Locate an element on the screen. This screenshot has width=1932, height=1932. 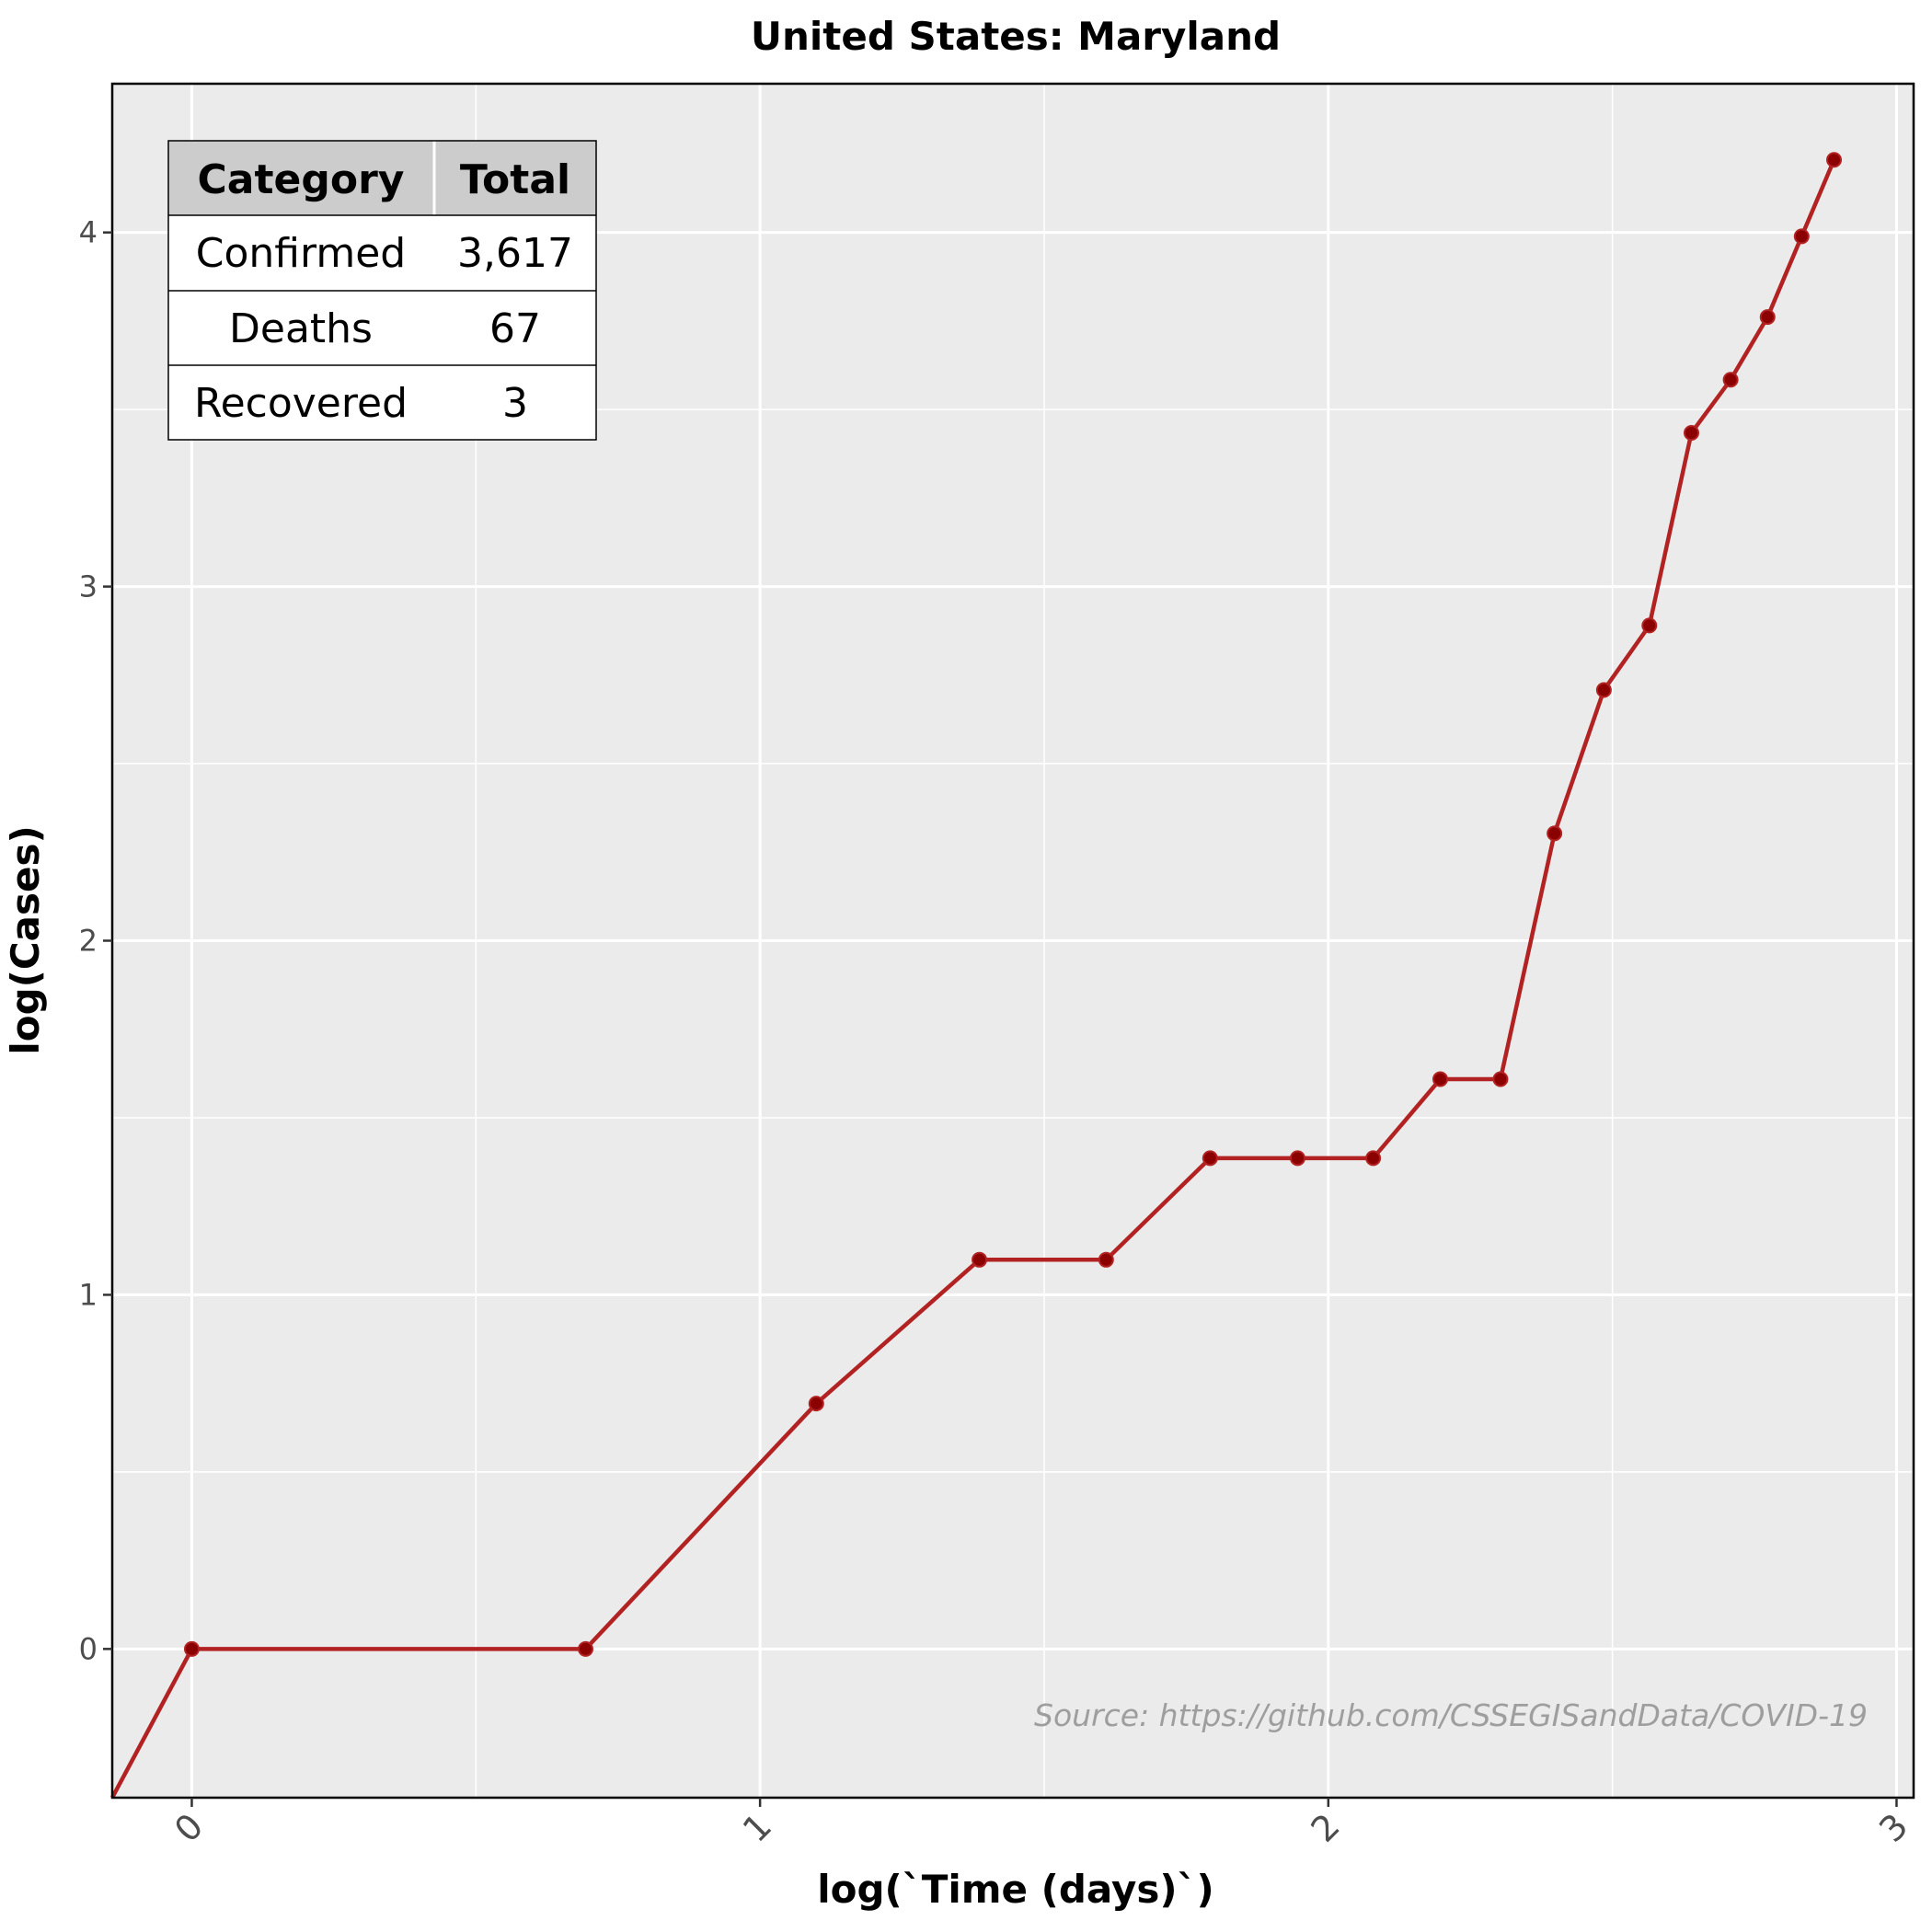
y-tick-label: 1 is located at coordinates (88, 1294).